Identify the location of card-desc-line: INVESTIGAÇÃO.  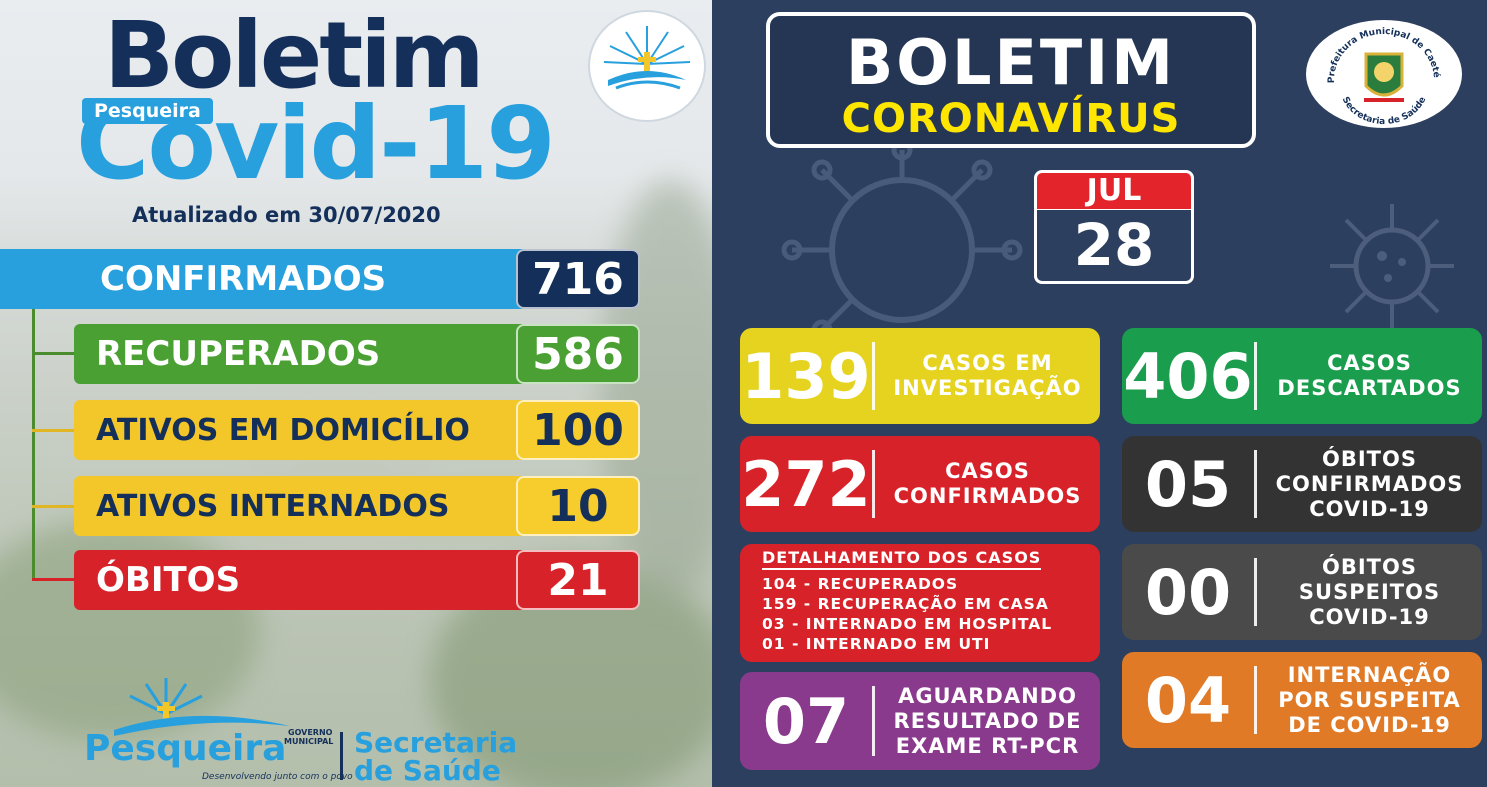
(987, 388).